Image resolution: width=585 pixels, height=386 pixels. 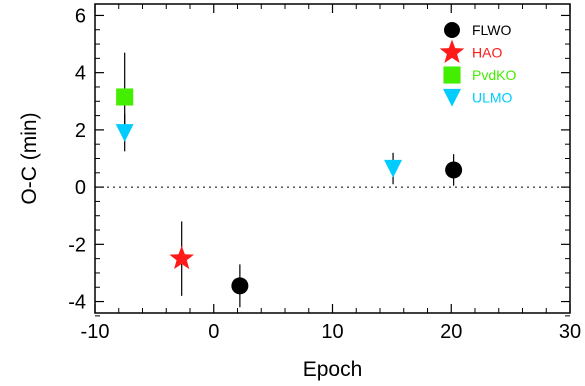 I want to click on legend-marker-flwo, so click(x=452, y=30).